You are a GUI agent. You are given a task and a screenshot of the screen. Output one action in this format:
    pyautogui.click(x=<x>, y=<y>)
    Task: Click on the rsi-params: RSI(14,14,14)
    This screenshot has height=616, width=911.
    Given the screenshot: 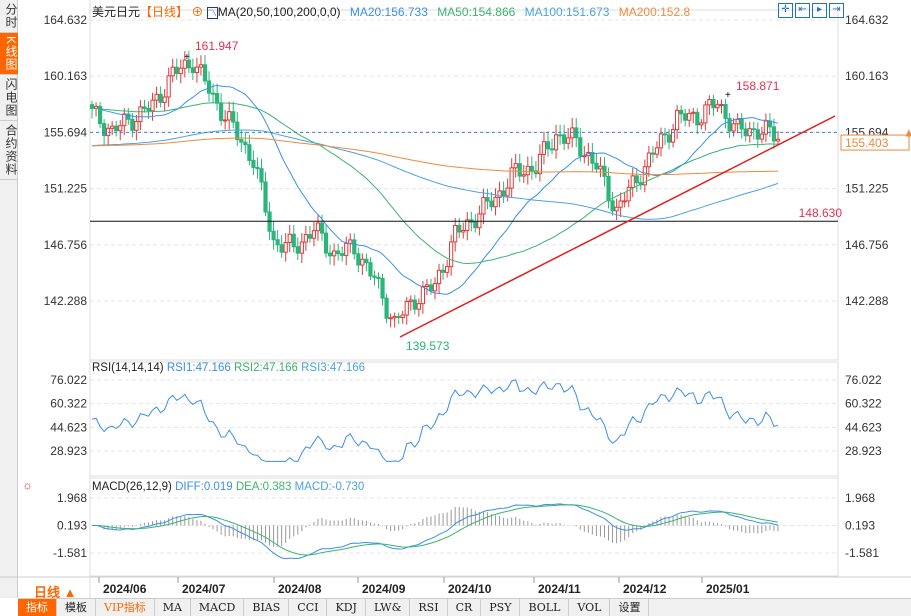 What is the action you would take?
    pyautogui.click(x=128, y=368)
    